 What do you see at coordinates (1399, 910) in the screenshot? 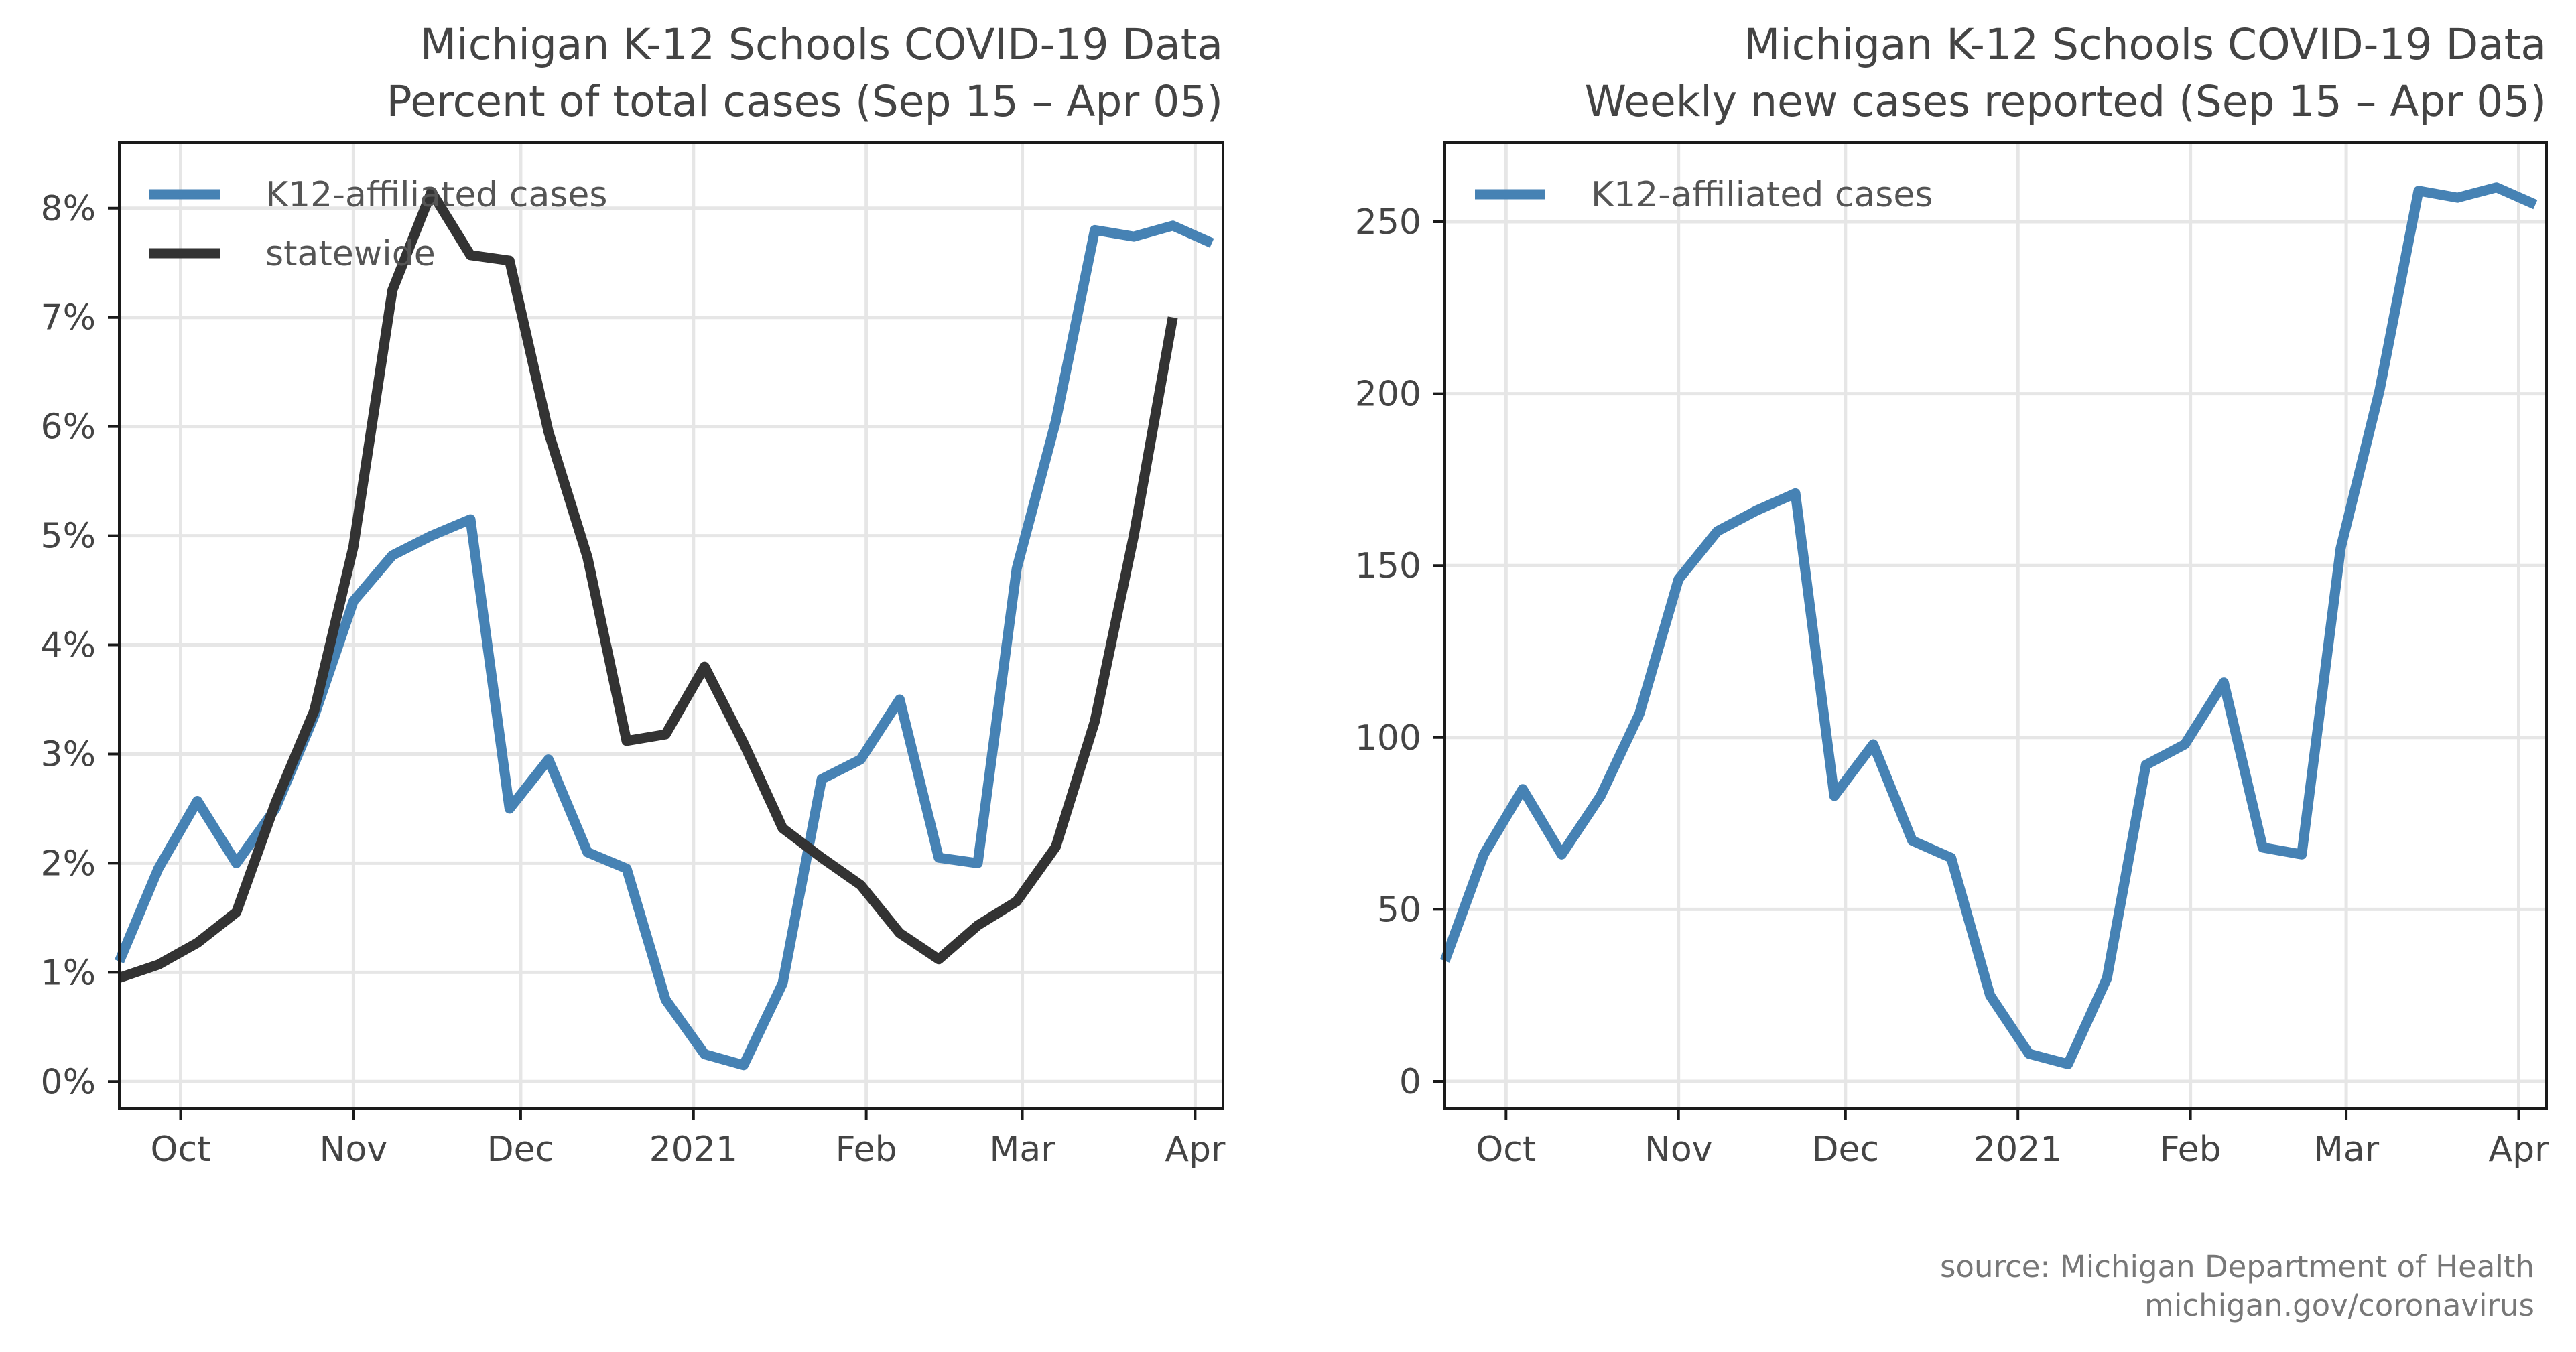
I see `y-tick-label: 50` at bounding box center [1399, 910].